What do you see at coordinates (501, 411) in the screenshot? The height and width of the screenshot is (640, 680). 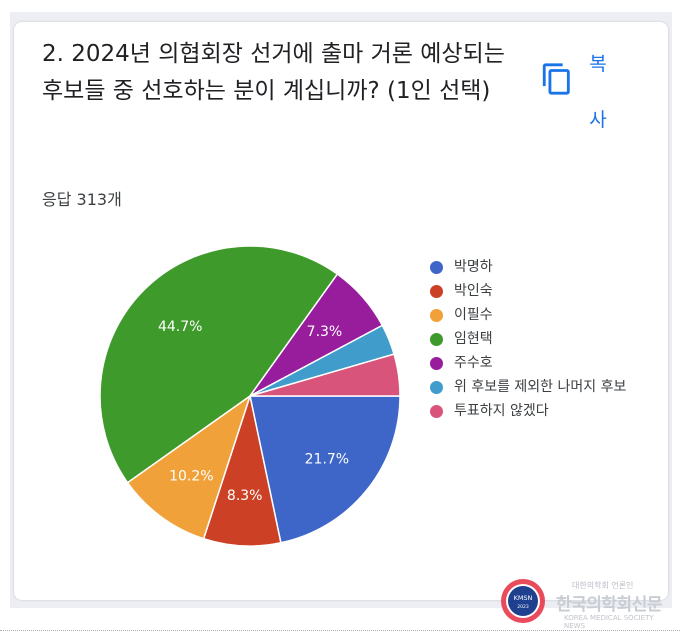 I see `legend-label-6: 투표하지 않겠다` at bounding box center [501, 411].